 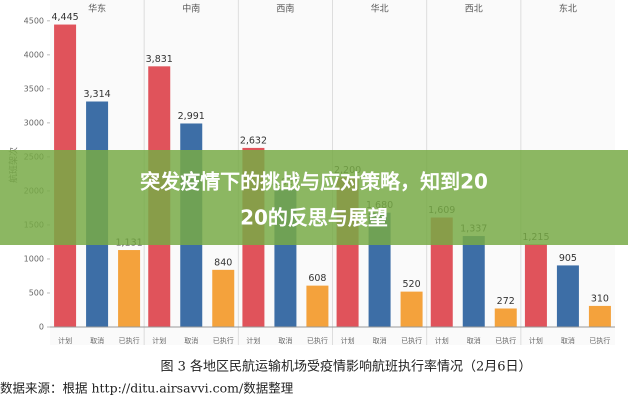 What do you see at coordinates (191, 9) in the screenshot?
I see `region-label: 中南` at bounding box center [191, 9].